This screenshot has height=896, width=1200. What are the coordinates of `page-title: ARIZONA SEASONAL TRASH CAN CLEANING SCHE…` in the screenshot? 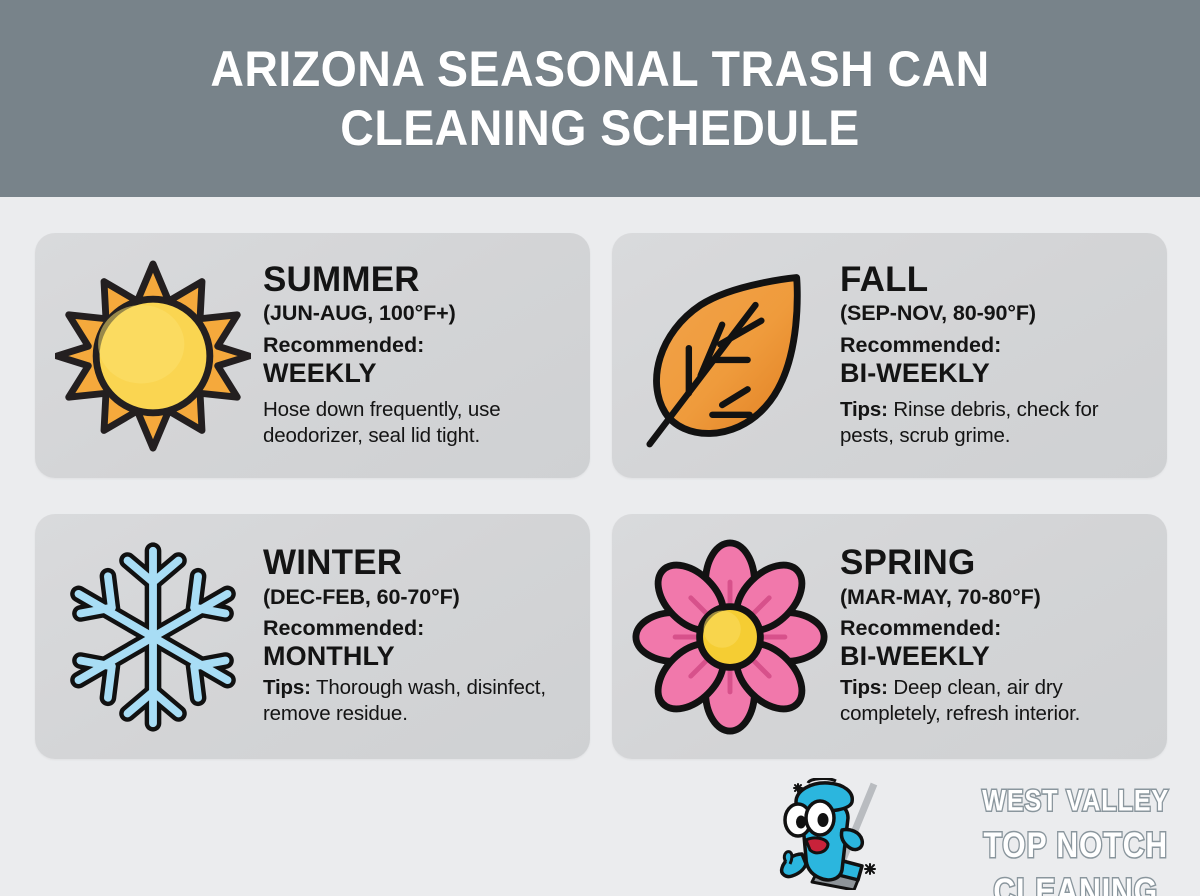 It's located at (600, 98).